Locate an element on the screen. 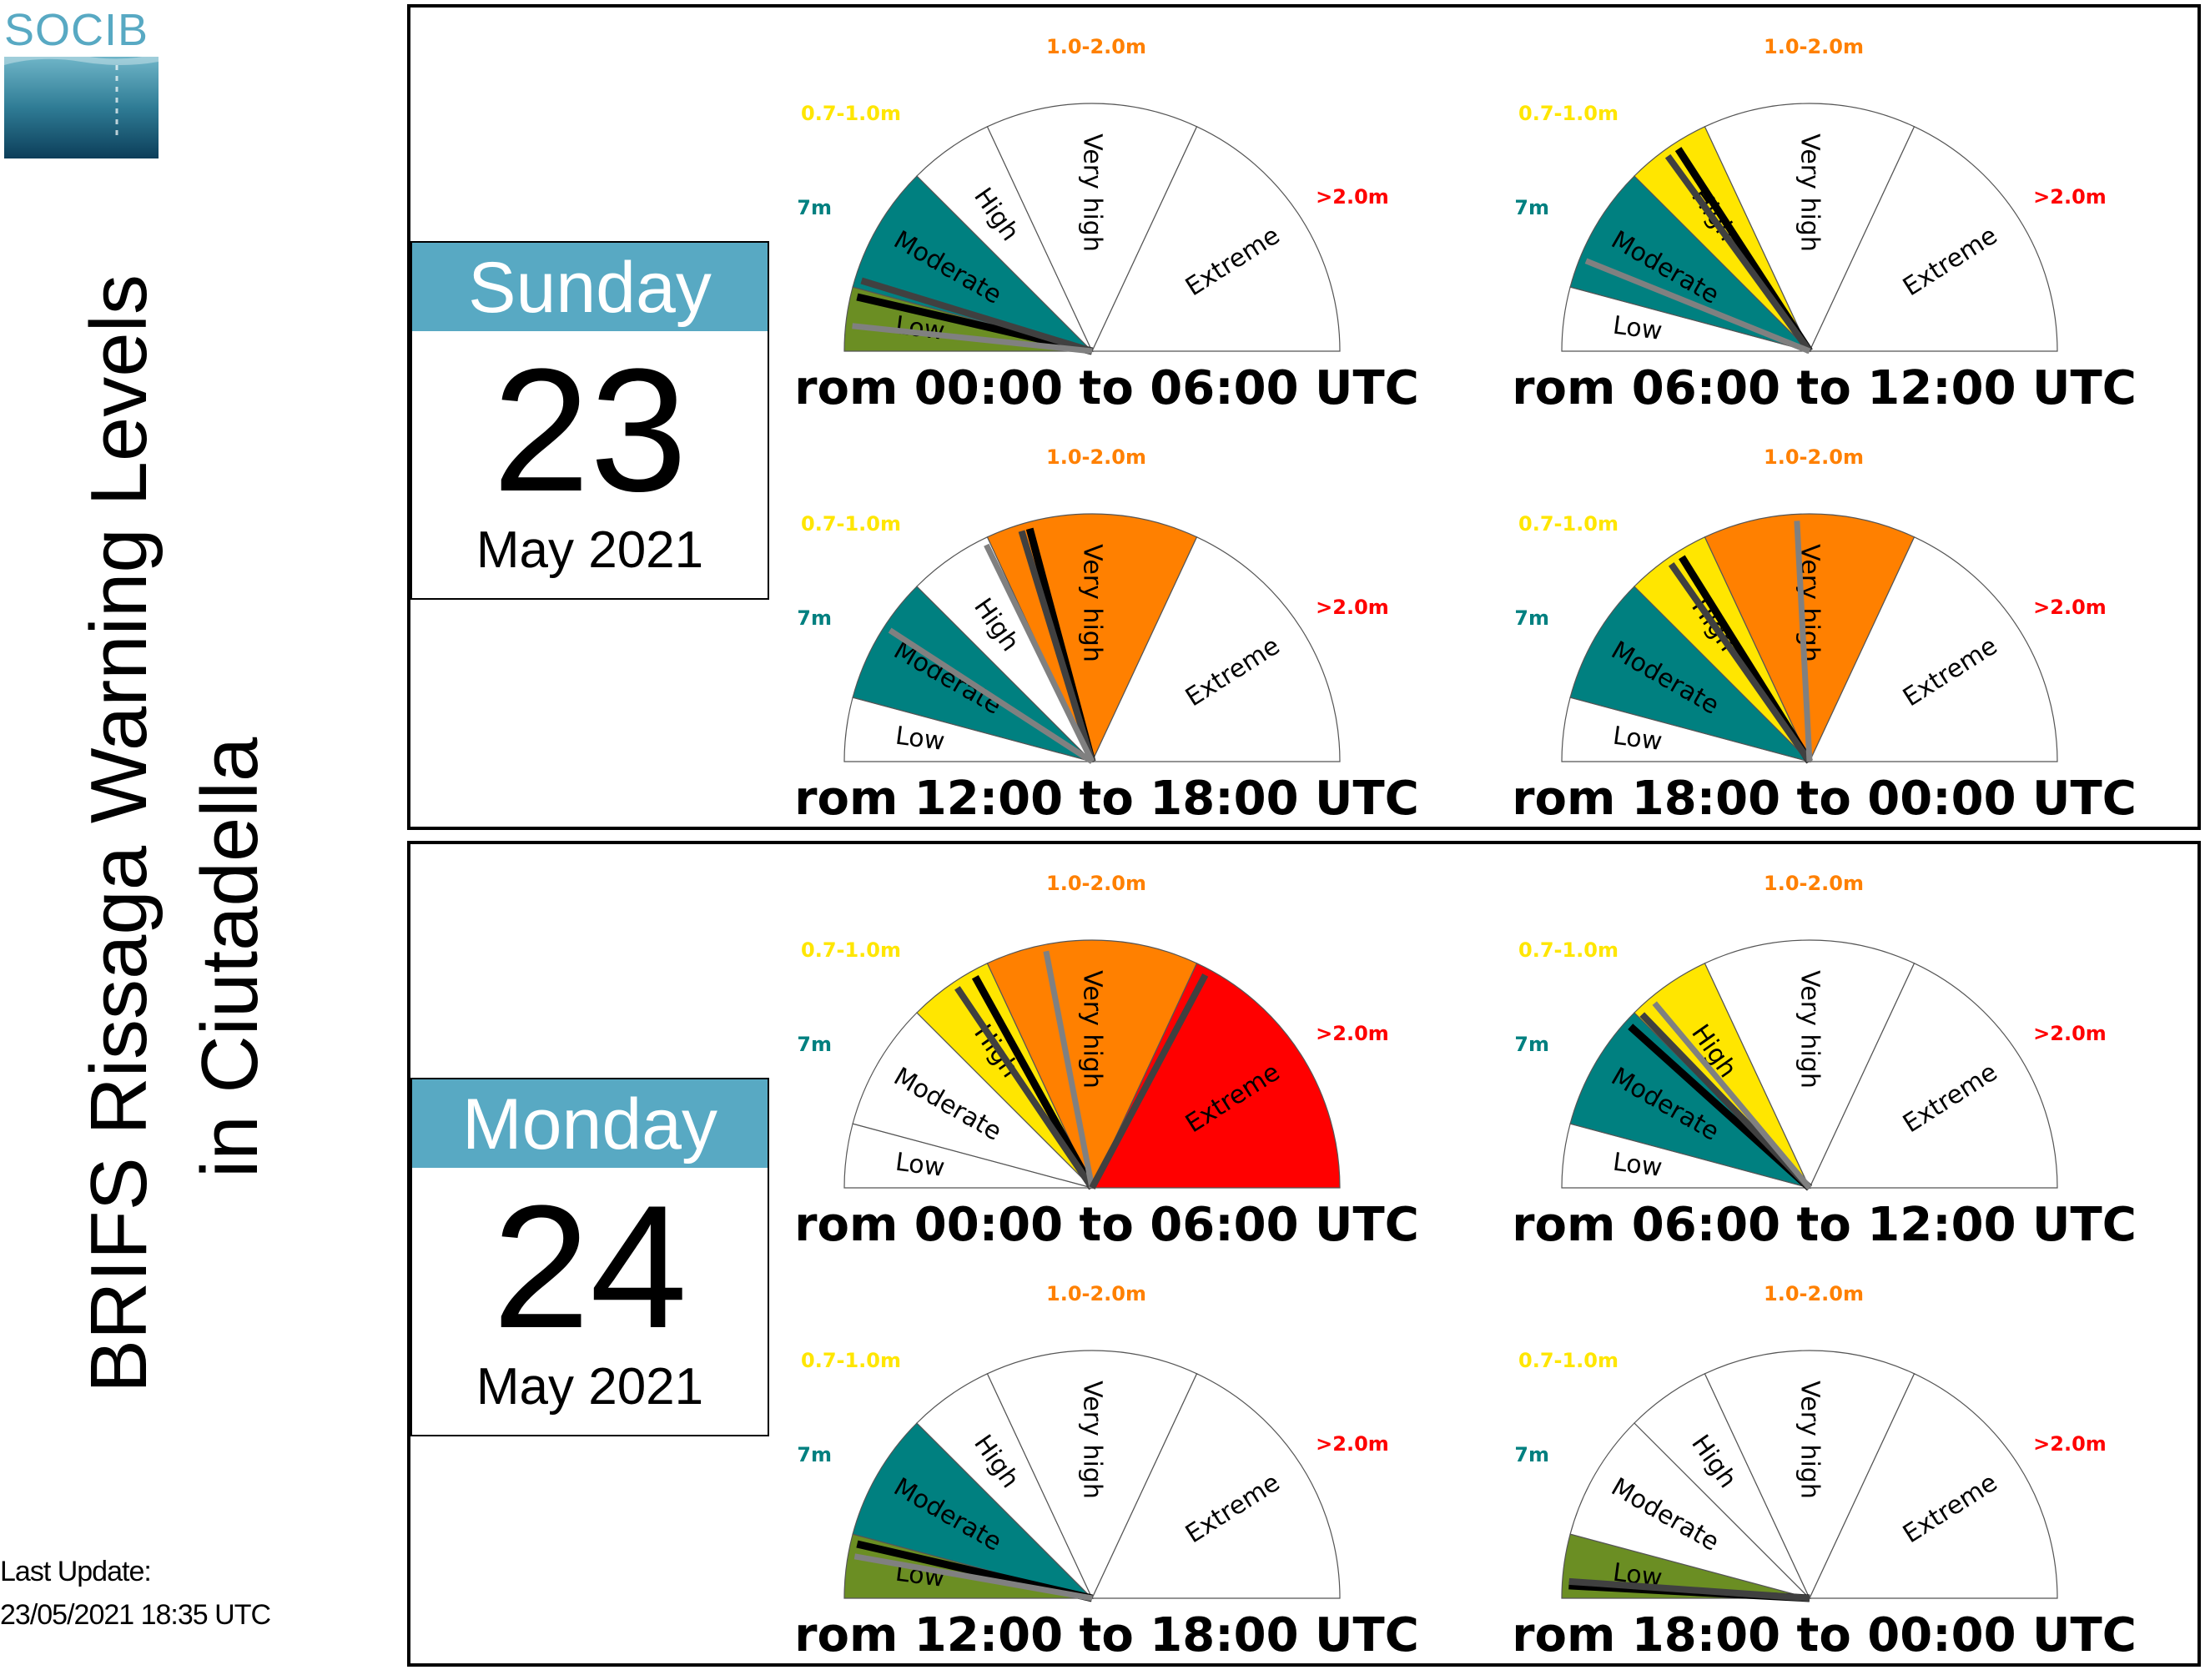  date-card: Sunday 23 May 2021 is located at coordinates (589, 420).